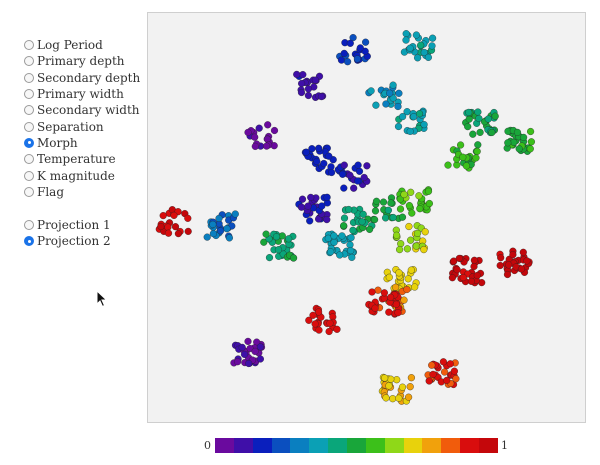 The width and height of the screenshot is (600, 465). I want to click on color-variable-option-primary-depth: Primary depth, so click(82, 61).